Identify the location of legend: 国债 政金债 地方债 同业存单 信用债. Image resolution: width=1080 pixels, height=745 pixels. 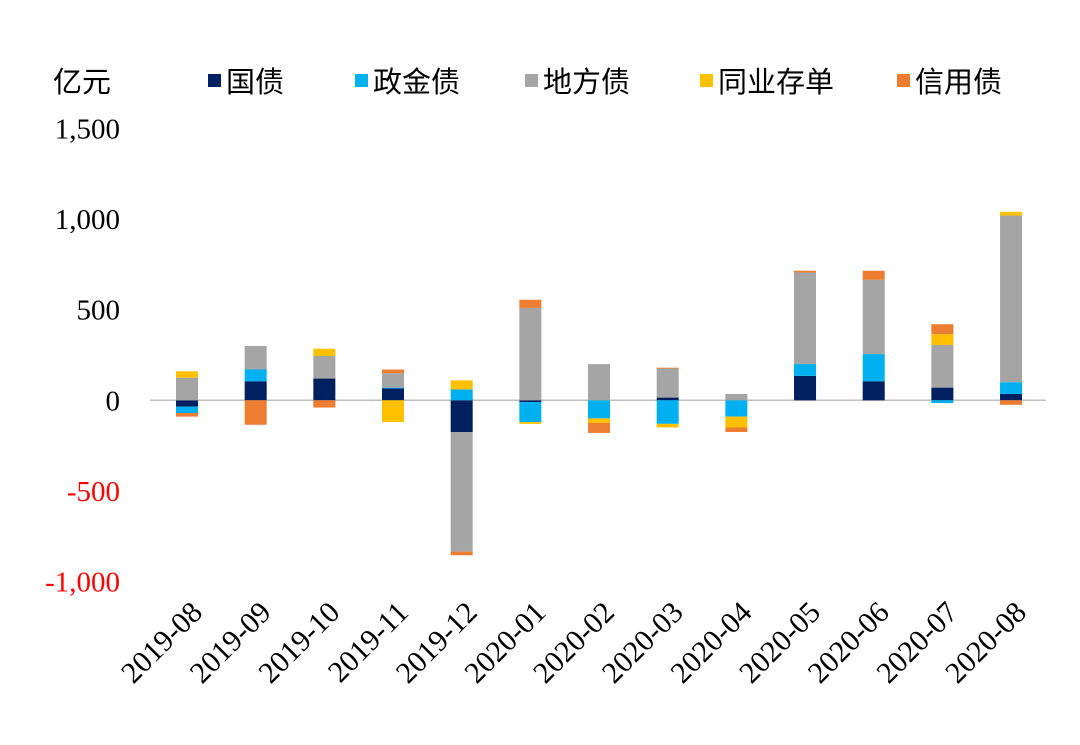
(605, 82).